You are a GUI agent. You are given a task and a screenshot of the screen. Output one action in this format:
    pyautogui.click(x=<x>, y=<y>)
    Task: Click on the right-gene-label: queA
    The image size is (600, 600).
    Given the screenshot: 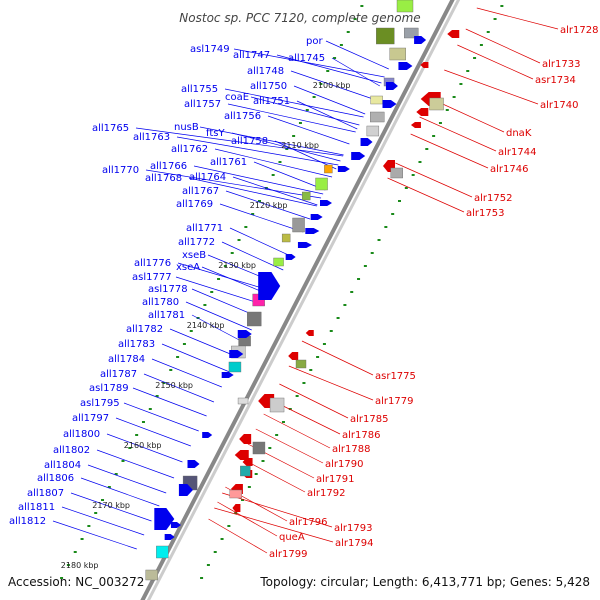 What is the action you would take?
    pyautogui.click(x=292, y=537)
    